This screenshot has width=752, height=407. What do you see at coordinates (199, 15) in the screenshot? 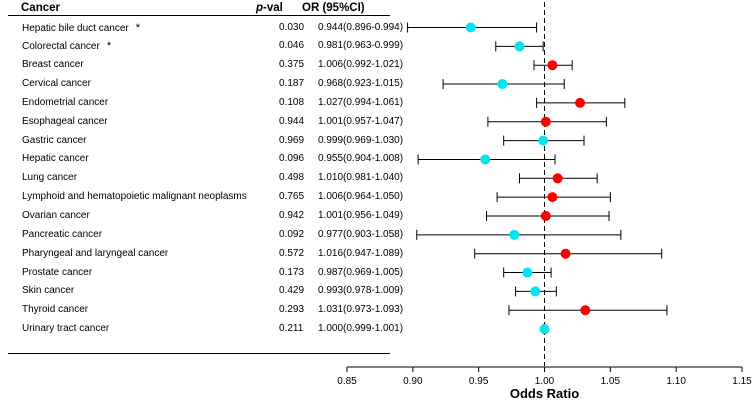
I see `header-rule` at bounding box center [199, 15].